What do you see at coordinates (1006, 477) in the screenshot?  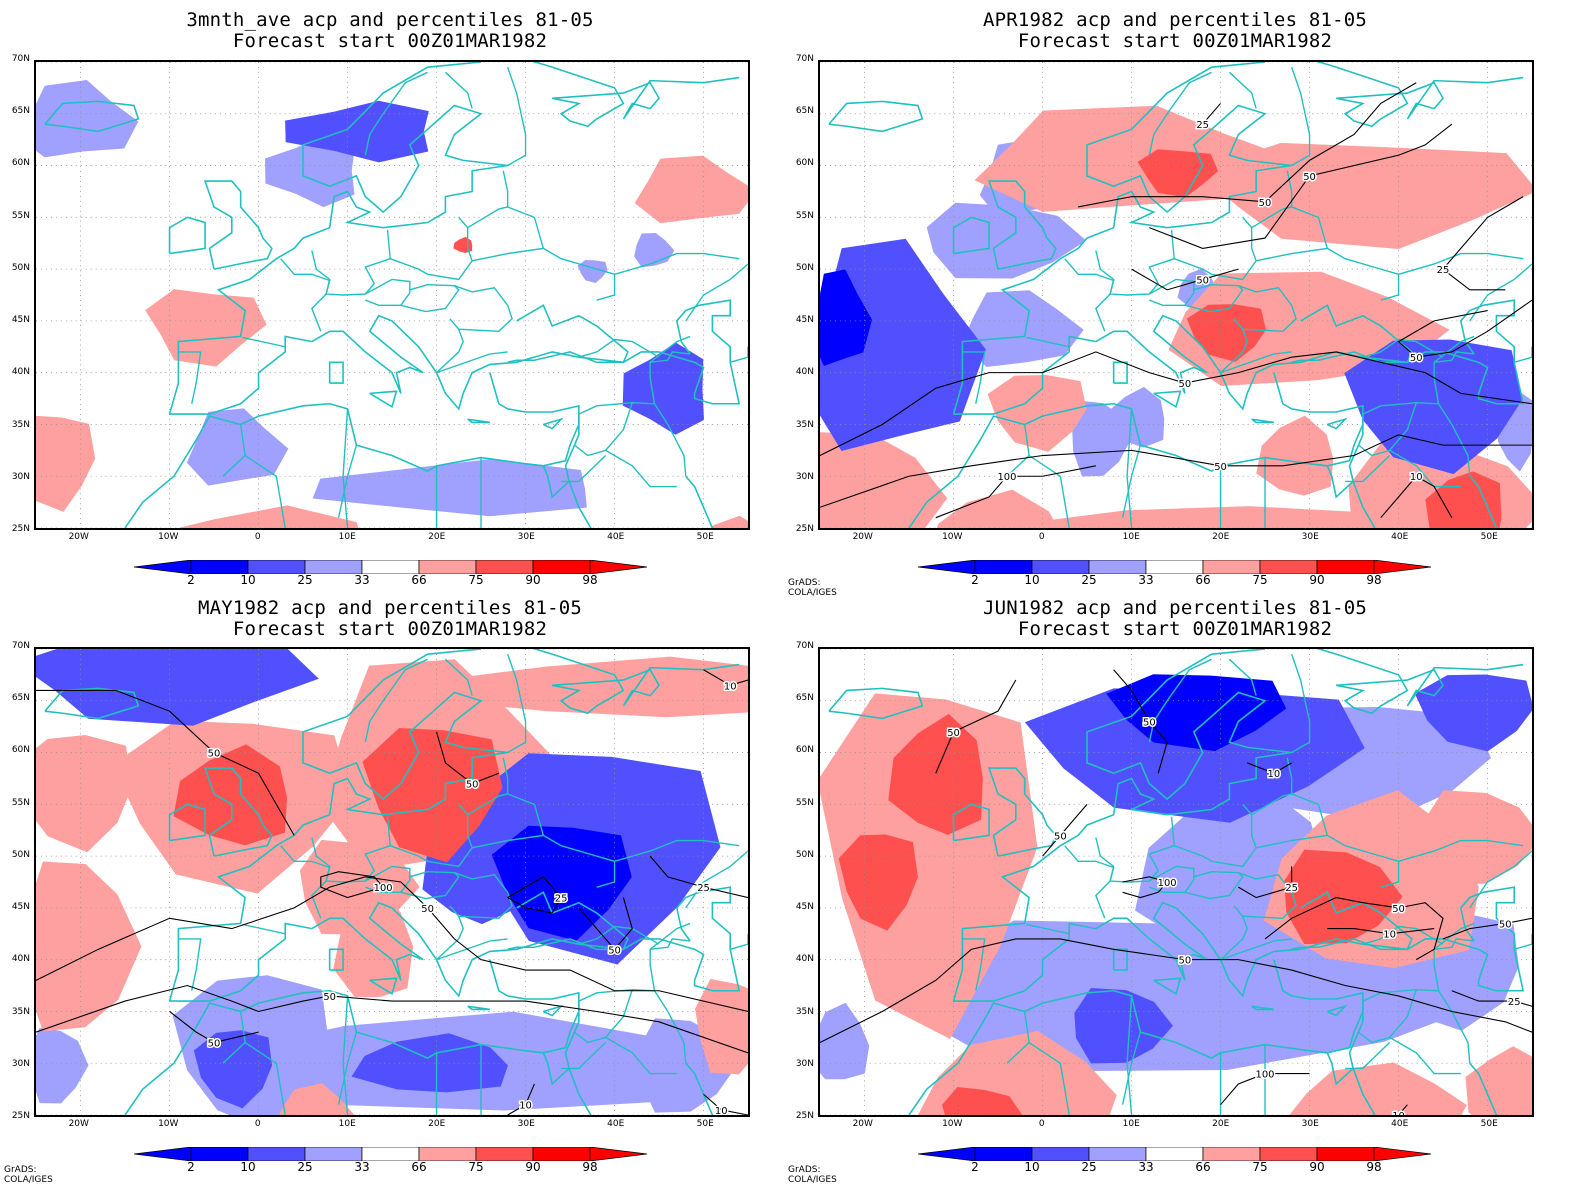 I see `contour-label: 100` at bounding box center [1006, 477].